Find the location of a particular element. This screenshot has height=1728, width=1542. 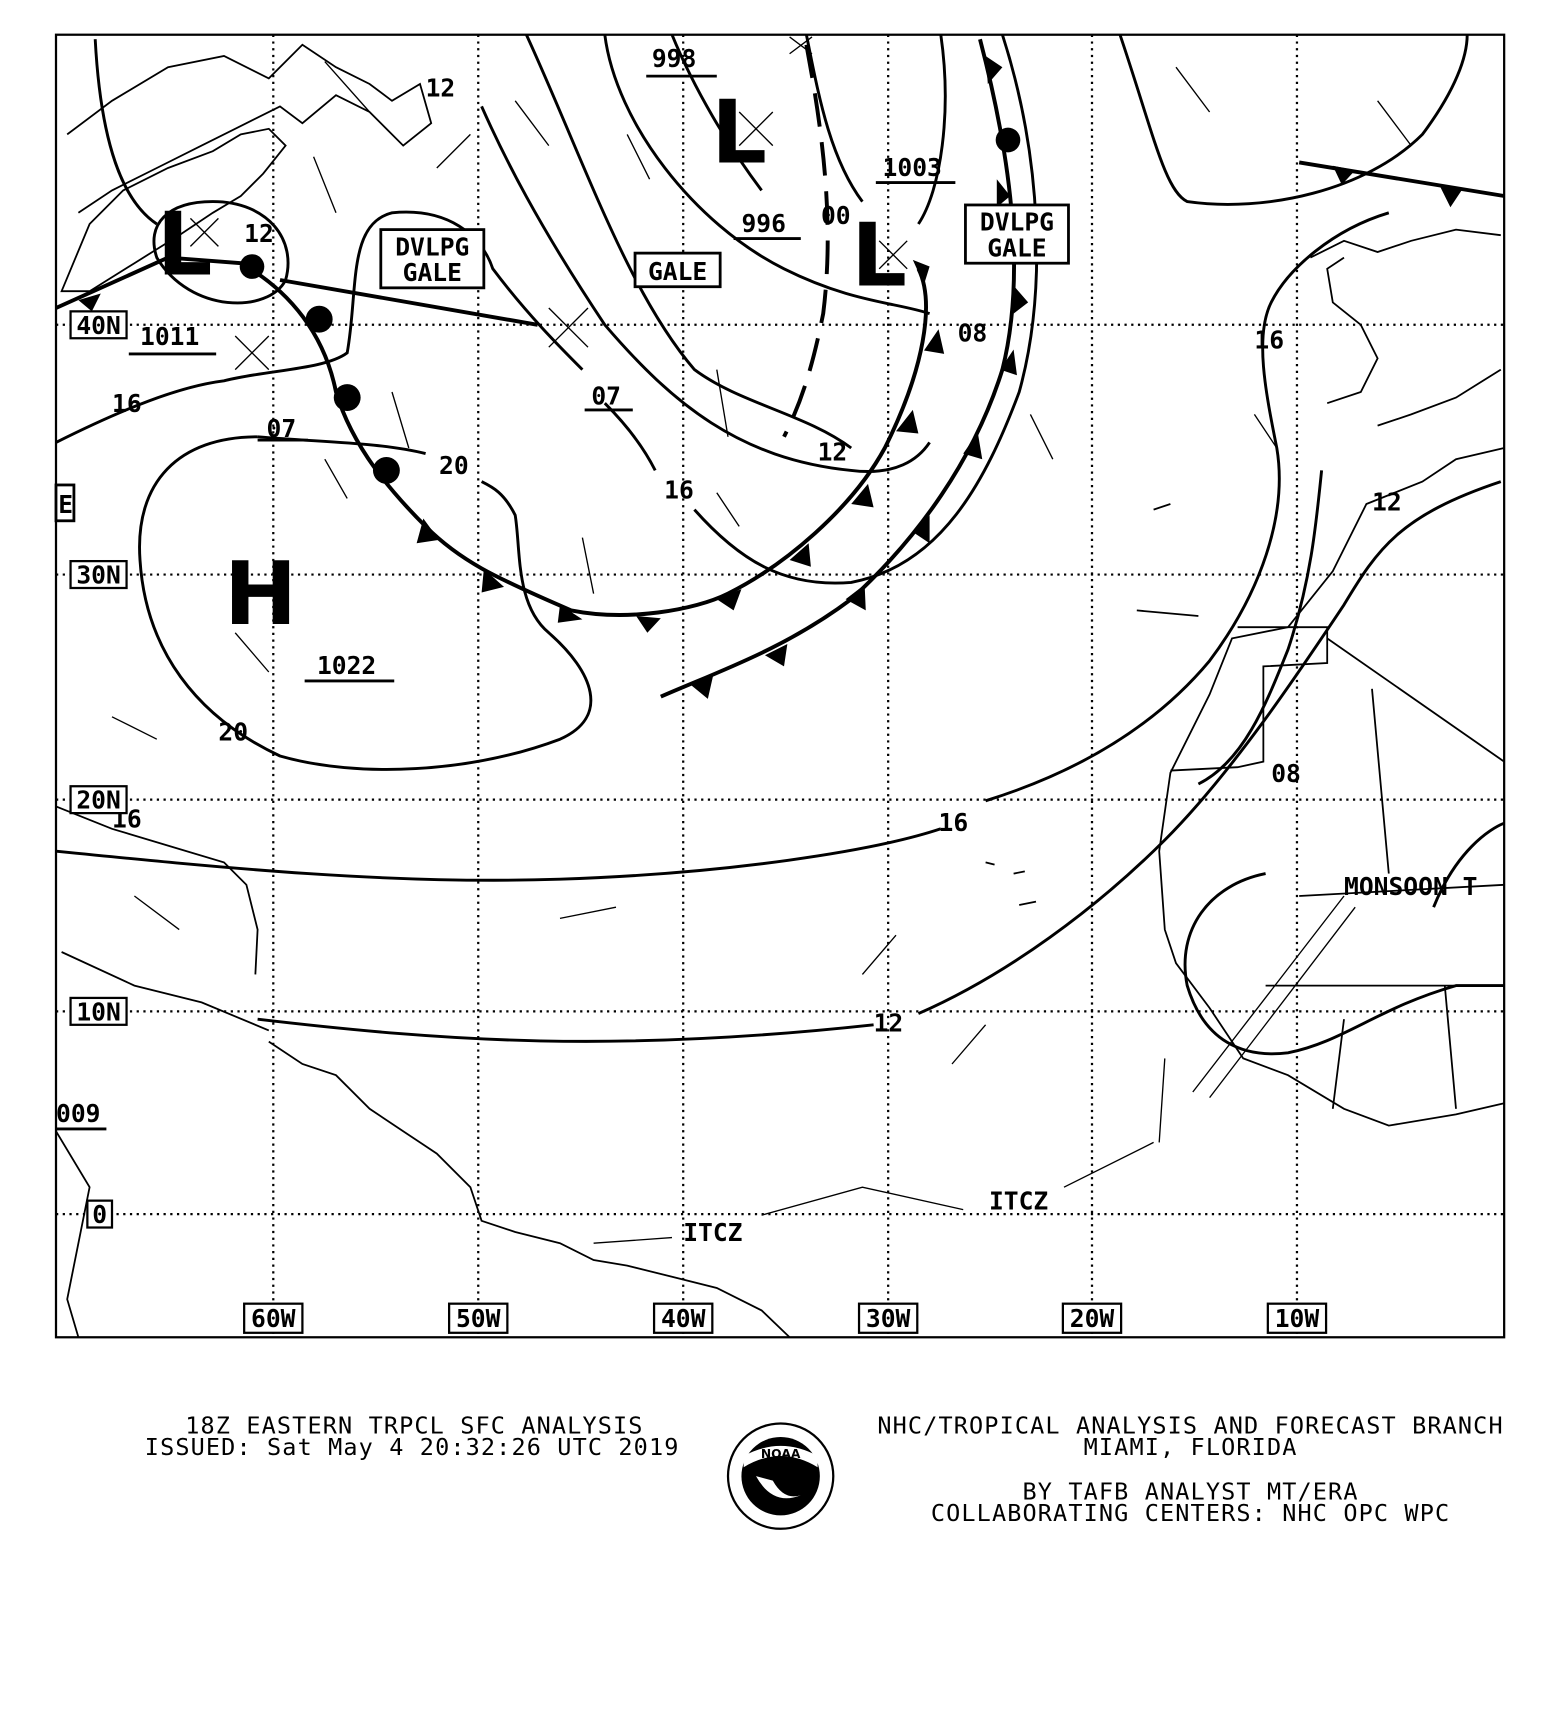

pressure-label: 998 is located at coordinates (674, 58).